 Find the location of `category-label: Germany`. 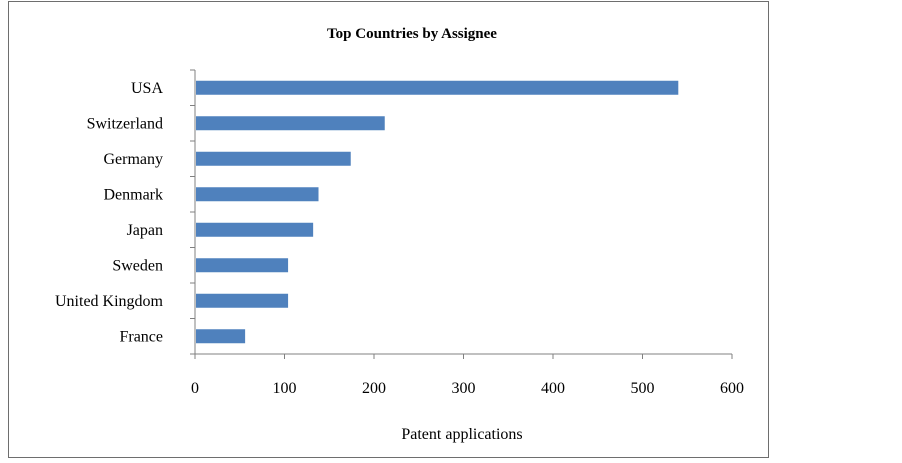

category-label: Germany is located at coordinates (133, 159).